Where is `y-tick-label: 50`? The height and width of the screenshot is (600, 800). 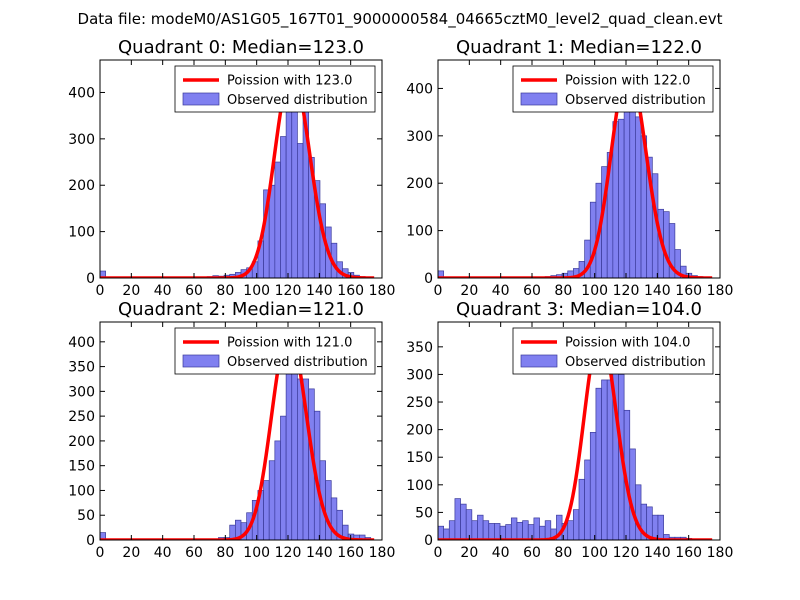 y-tick-label: 50 is located at coordinates (86, 516).